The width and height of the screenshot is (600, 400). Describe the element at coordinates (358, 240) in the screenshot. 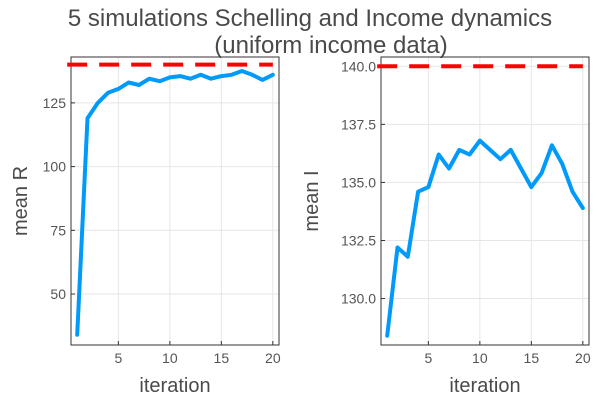

I see `y-tick-label: 132.5` at that location.